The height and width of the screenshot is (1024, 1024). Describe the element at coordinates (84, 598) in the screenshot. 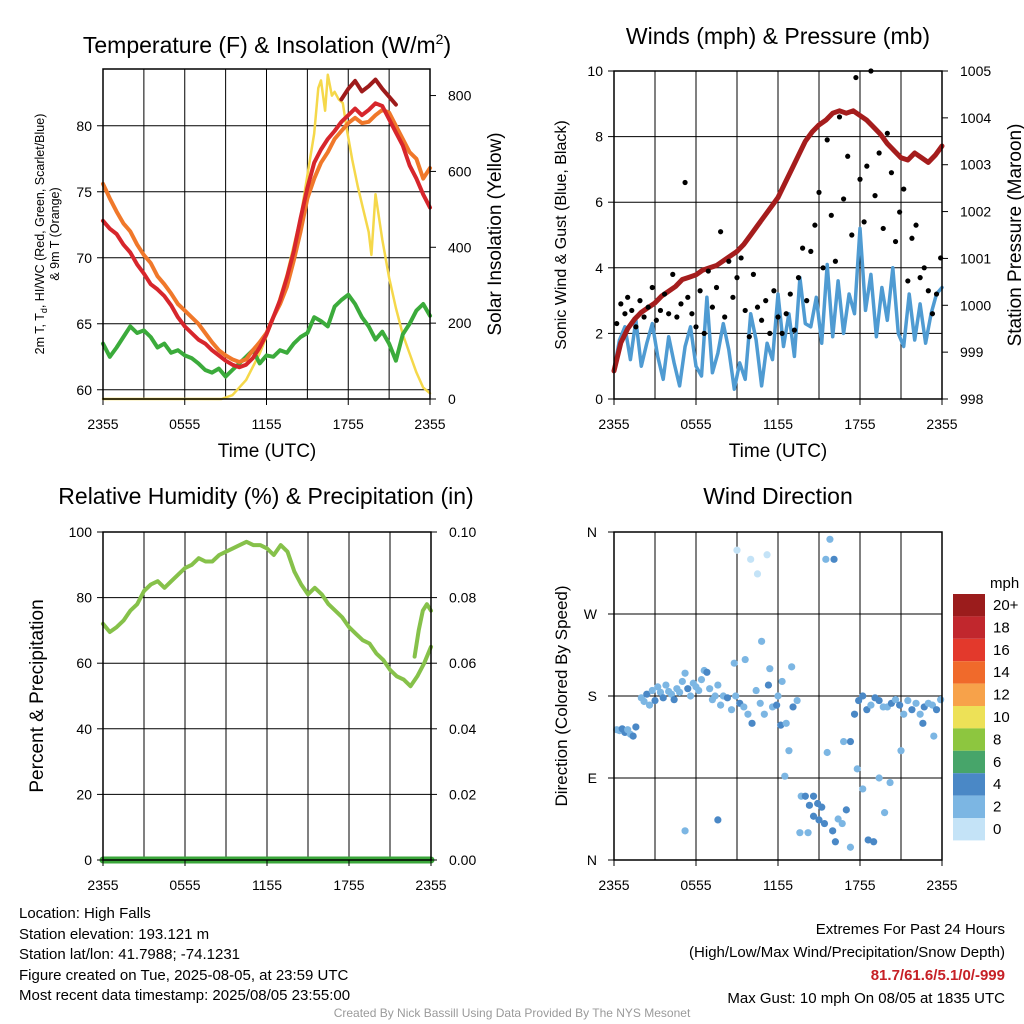

I see `y-tick-label: 80` at that location.